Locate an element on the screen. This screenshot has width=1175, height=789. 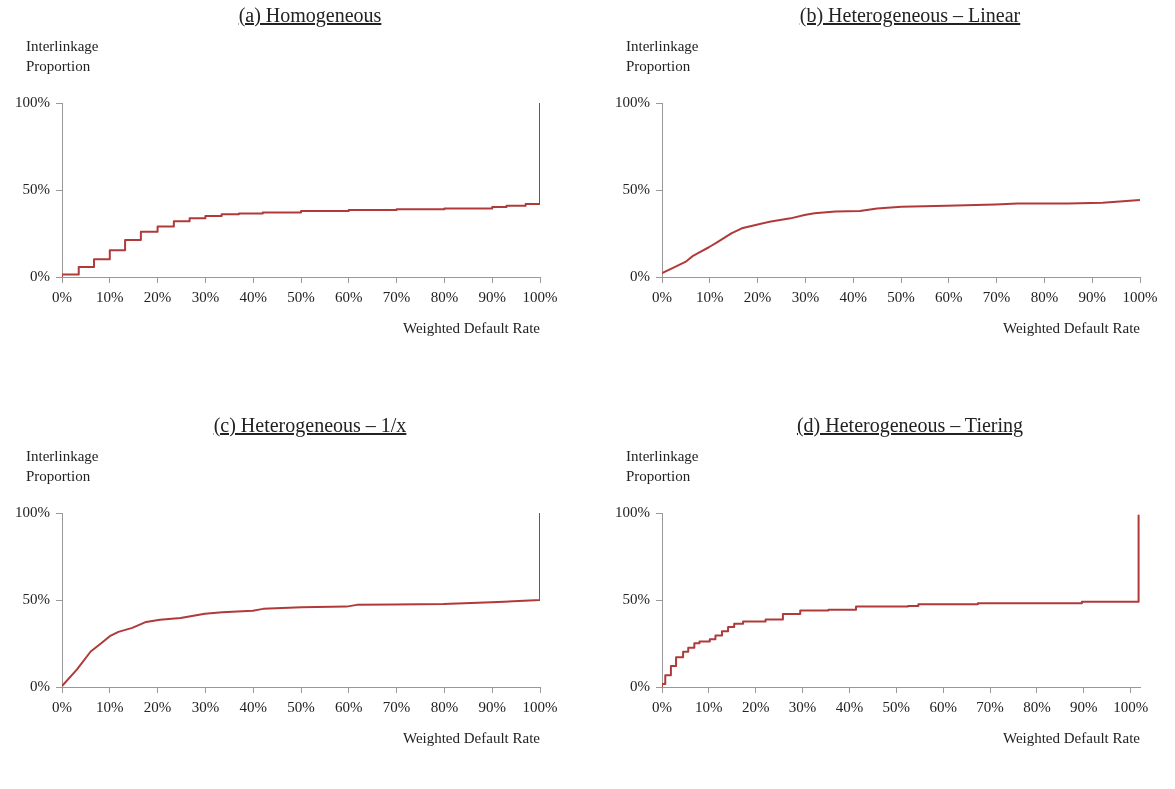
chart-title: (b) Heterogeneous – Linear is located at coordinates (910, 15).